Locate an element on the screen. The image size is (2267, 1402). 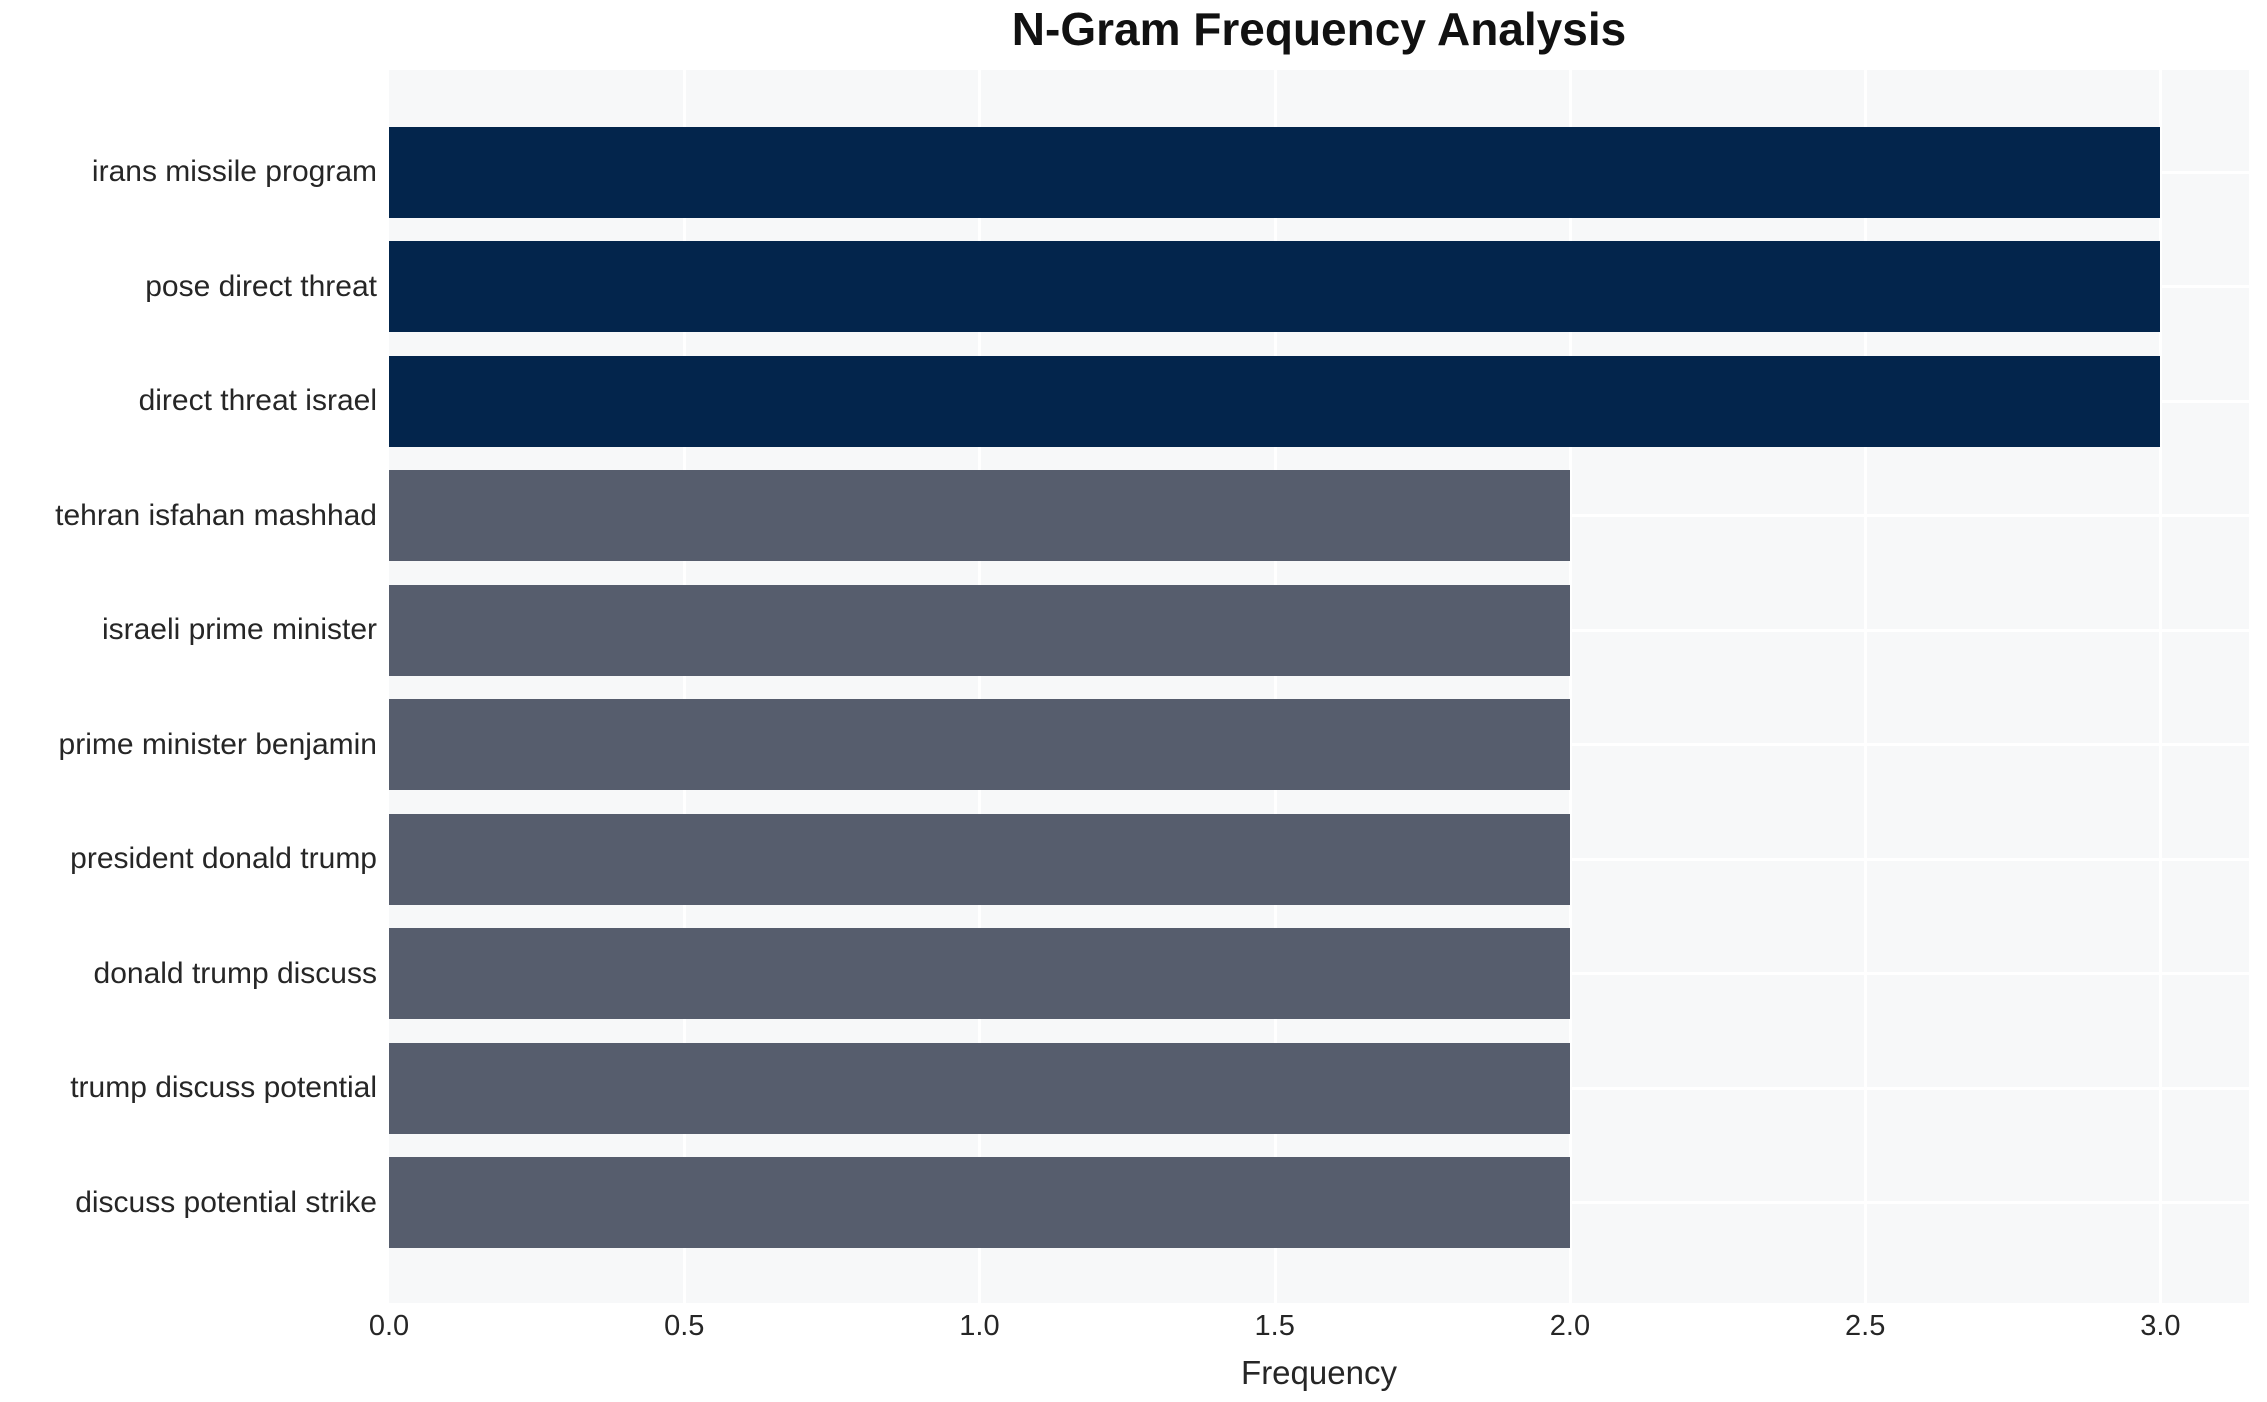
y-tick-label: pose direct threat is located at coordinates (261, 286).